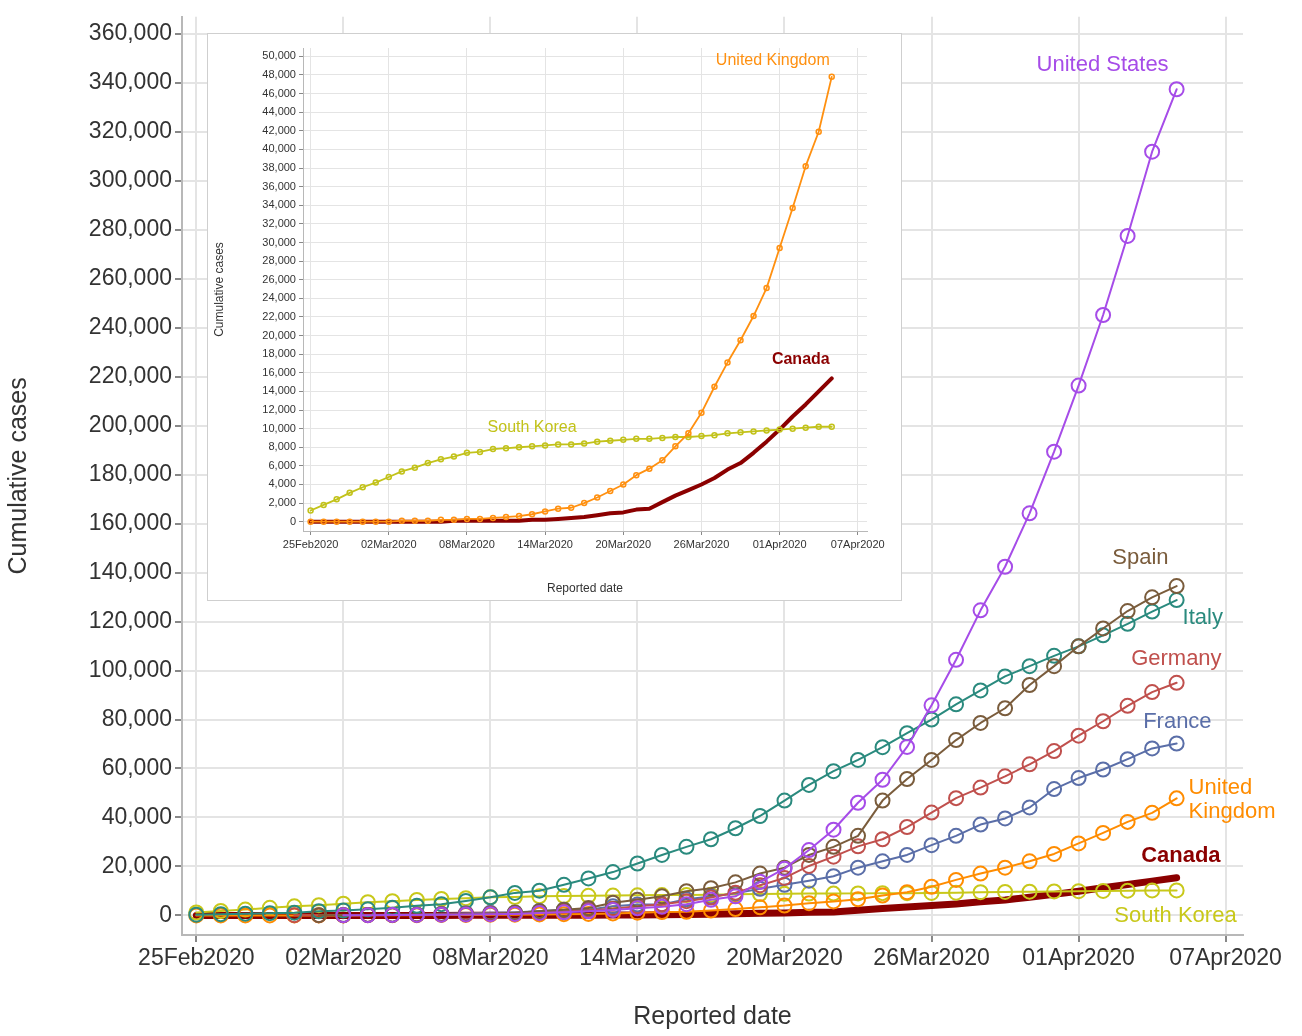 The height and width of the screenshot is (1036, 1302). What do you see at coordinates (279, 315) in the screenshot?
I see `y-tick-label: 22,000` at bounding box center [279, 315].